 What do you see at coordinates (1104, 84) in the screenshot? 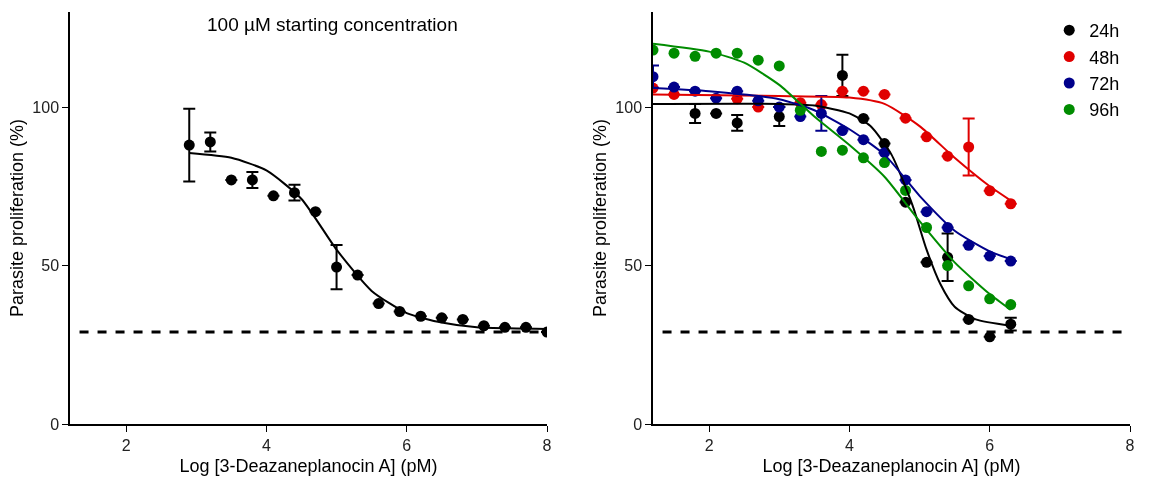
I see `legend-label: 72h` at bounding box center [1104, 84].